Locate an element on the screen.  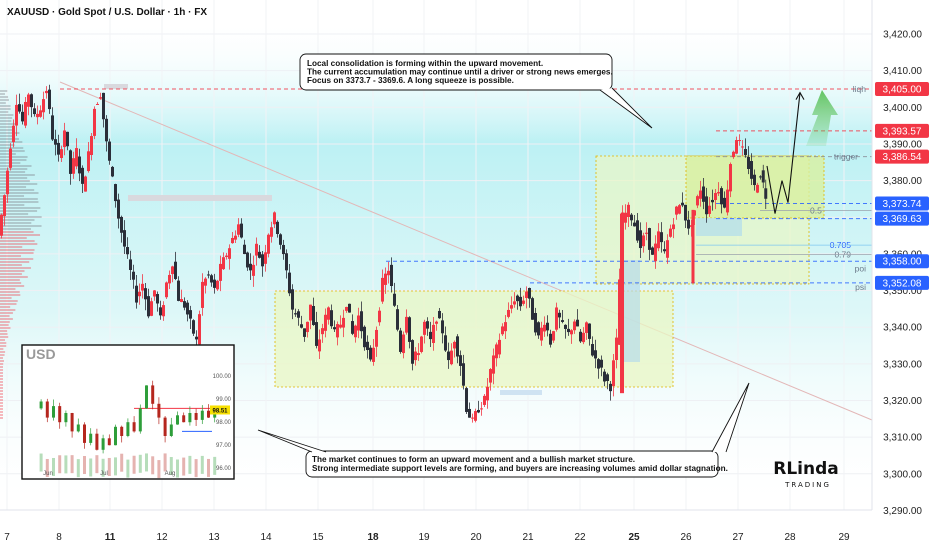
time-axis-tick: 21 is located at coordinates (528, 537).